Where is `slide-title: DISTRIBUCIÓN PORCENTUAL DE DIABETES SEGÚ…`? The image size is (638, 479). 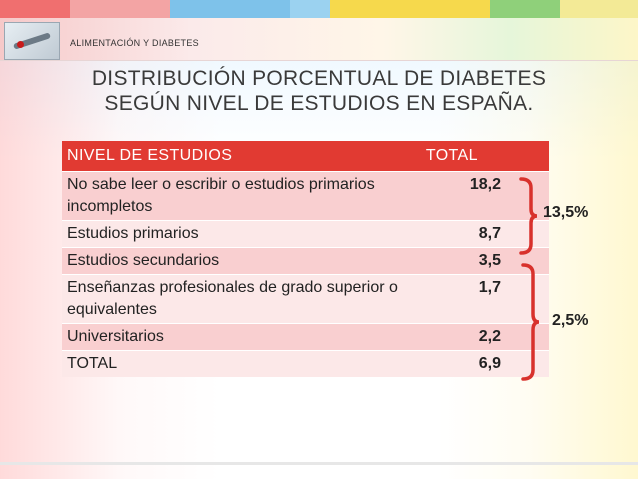 slide-title: DISTRIBUCIÓN PORCENTUAL DE DIABETES SEGÚ… is located at coordinates (319, 91).